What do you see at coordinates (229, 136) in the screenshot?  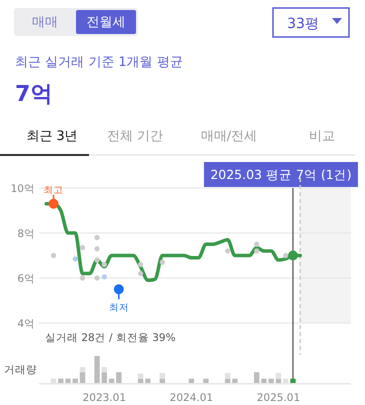 I see `annotation: 매매/전세` at bounding box center [229, 136].